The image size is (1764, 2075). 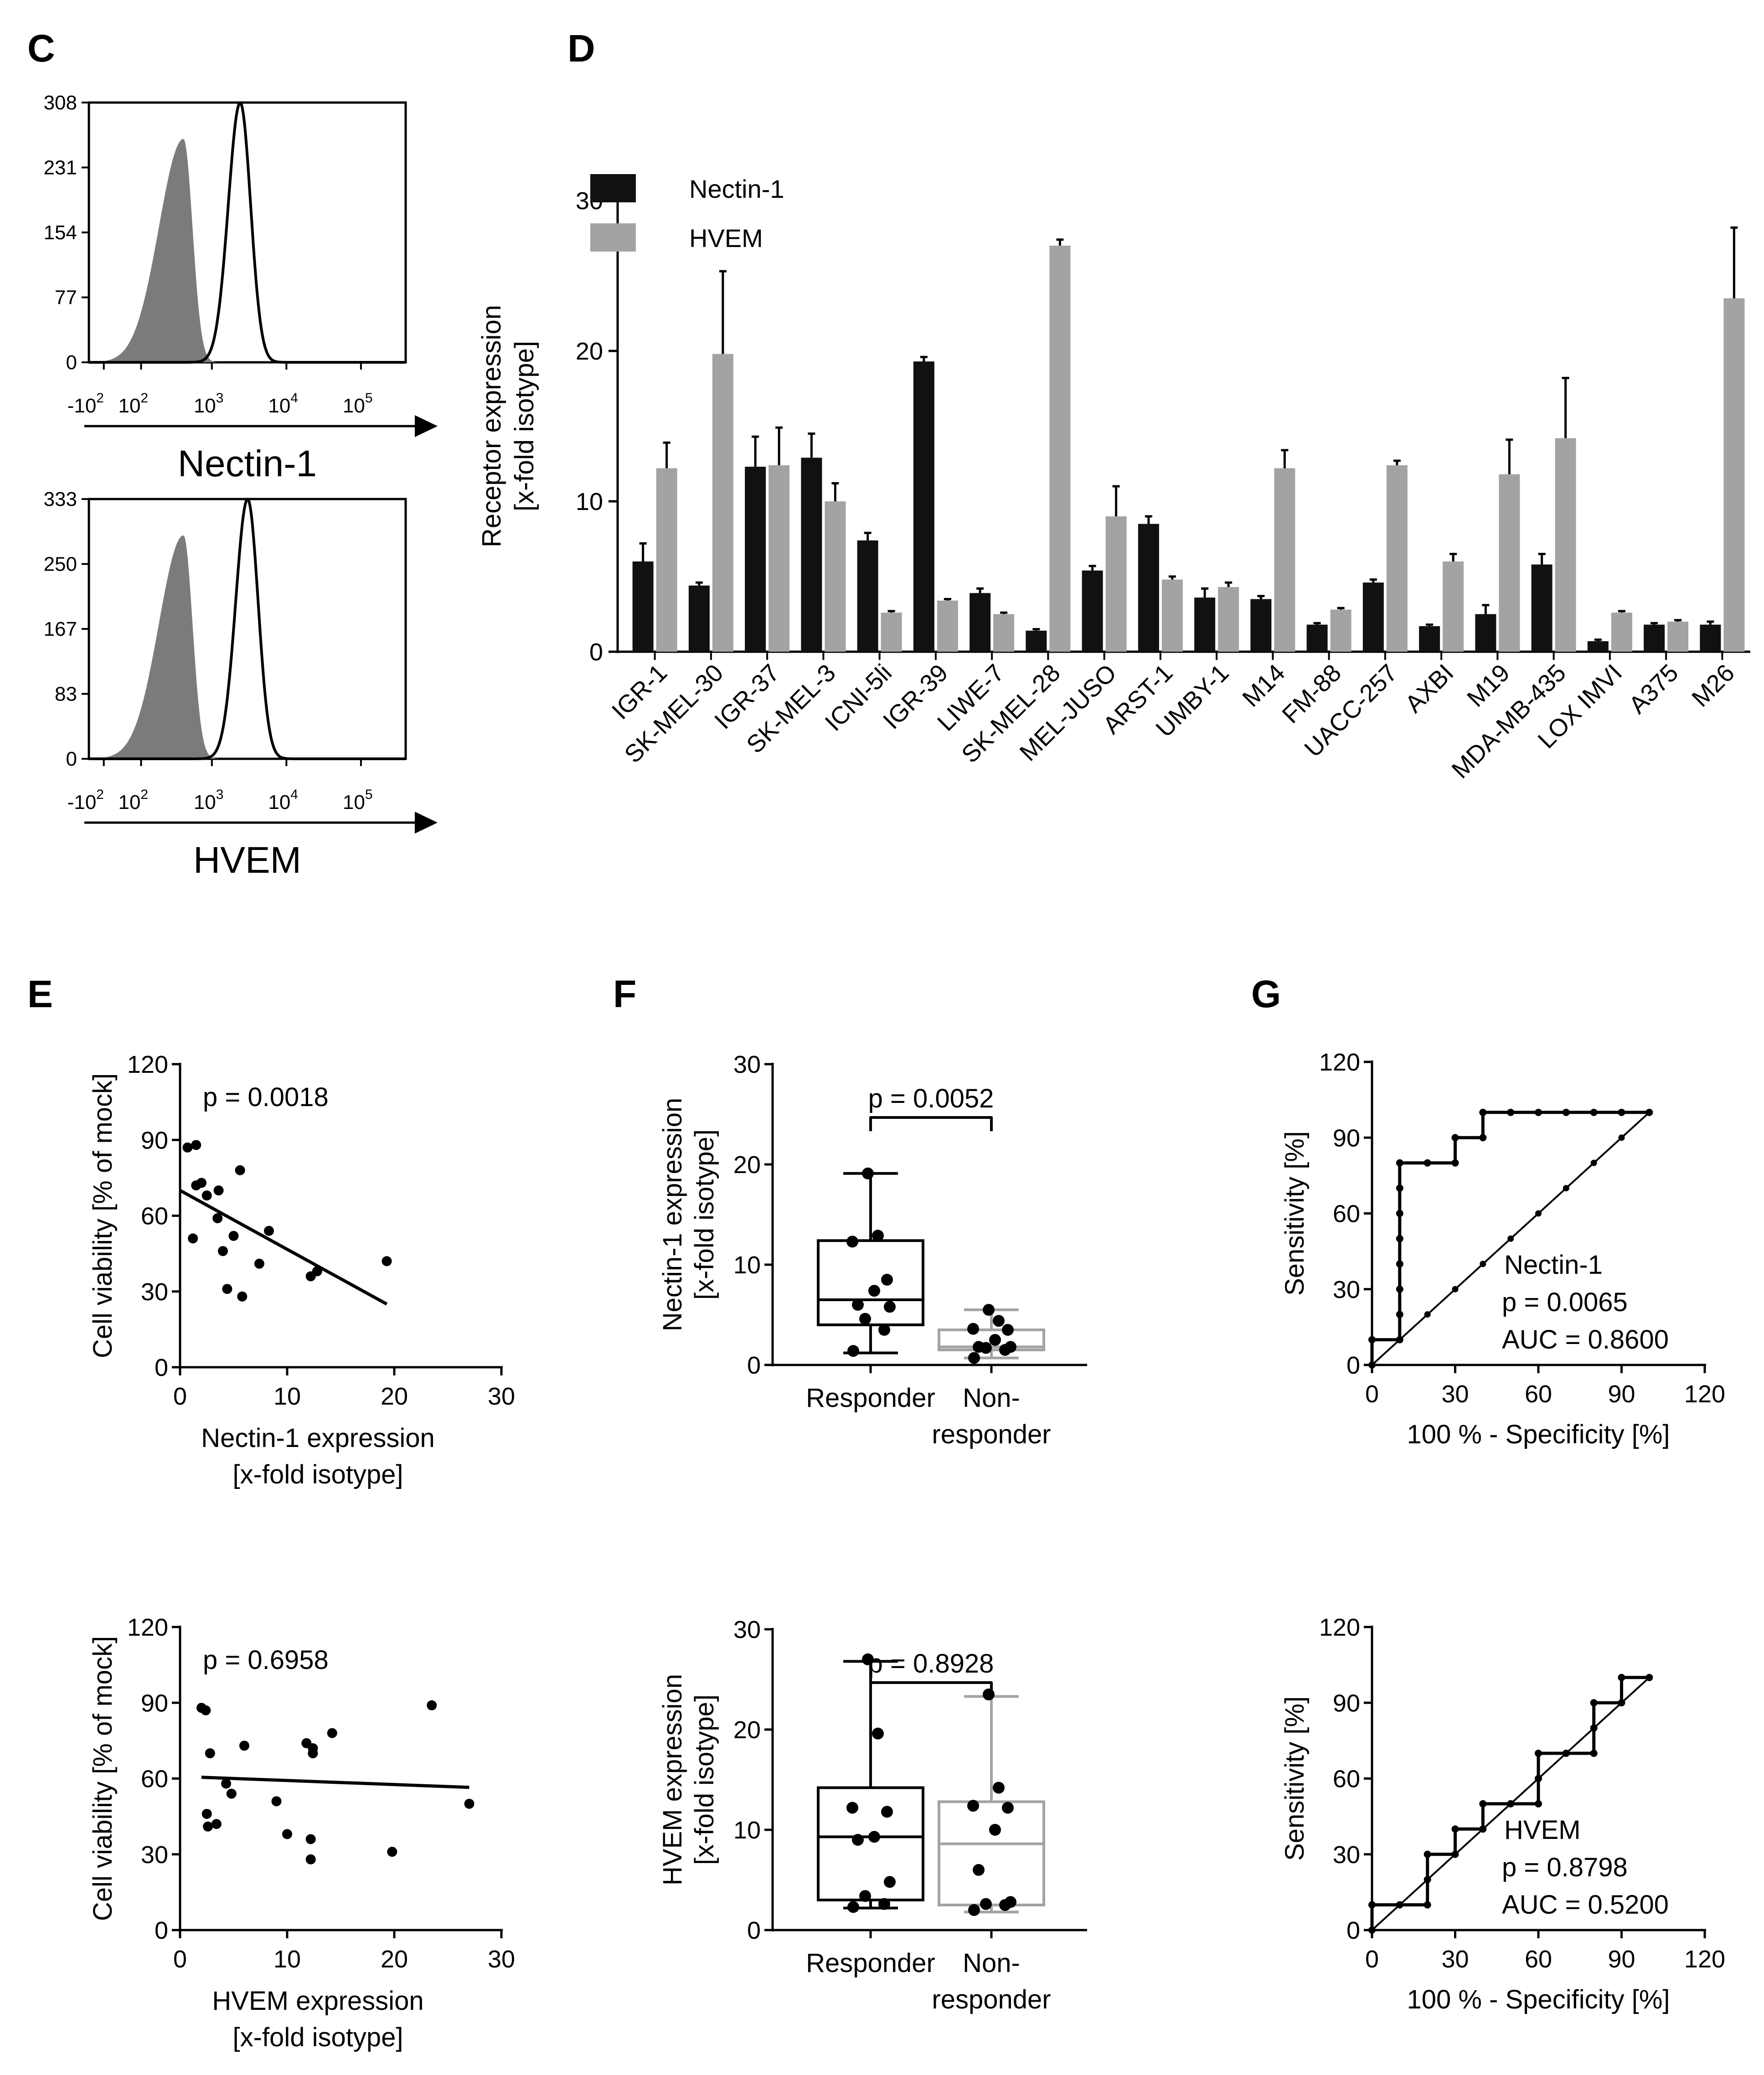 What do you see at coordinates (317, 2001) in the screenshot?
I see `x-axis-title-line1: HVEM expression` at bounding box center [317, 2001].